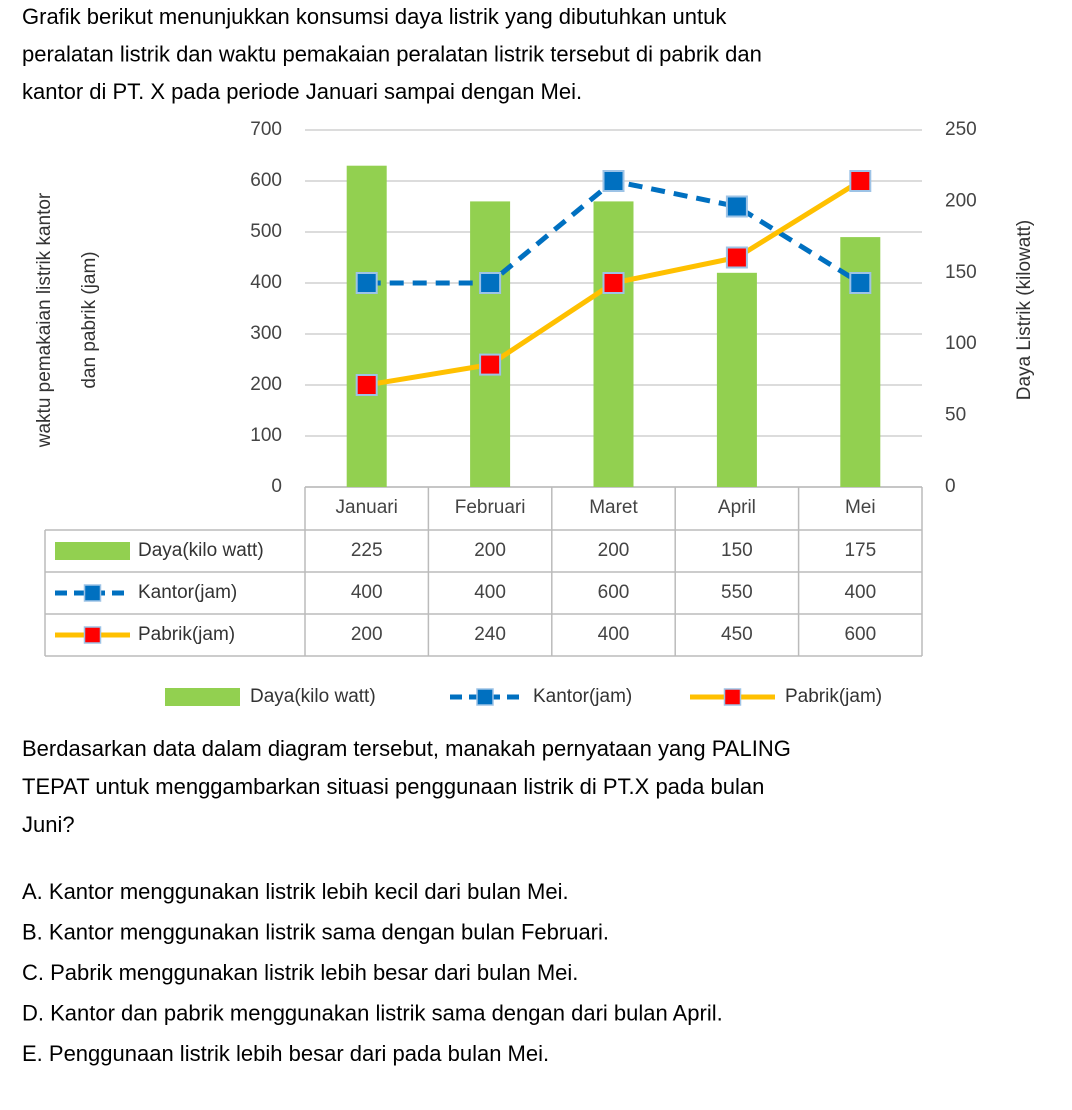 Image resolution: width=1072 pixels, height=1110 pixels. Describe the element at coordinates (266, 435) in the screenshot. I see `y-tick-label: 100` at that location.